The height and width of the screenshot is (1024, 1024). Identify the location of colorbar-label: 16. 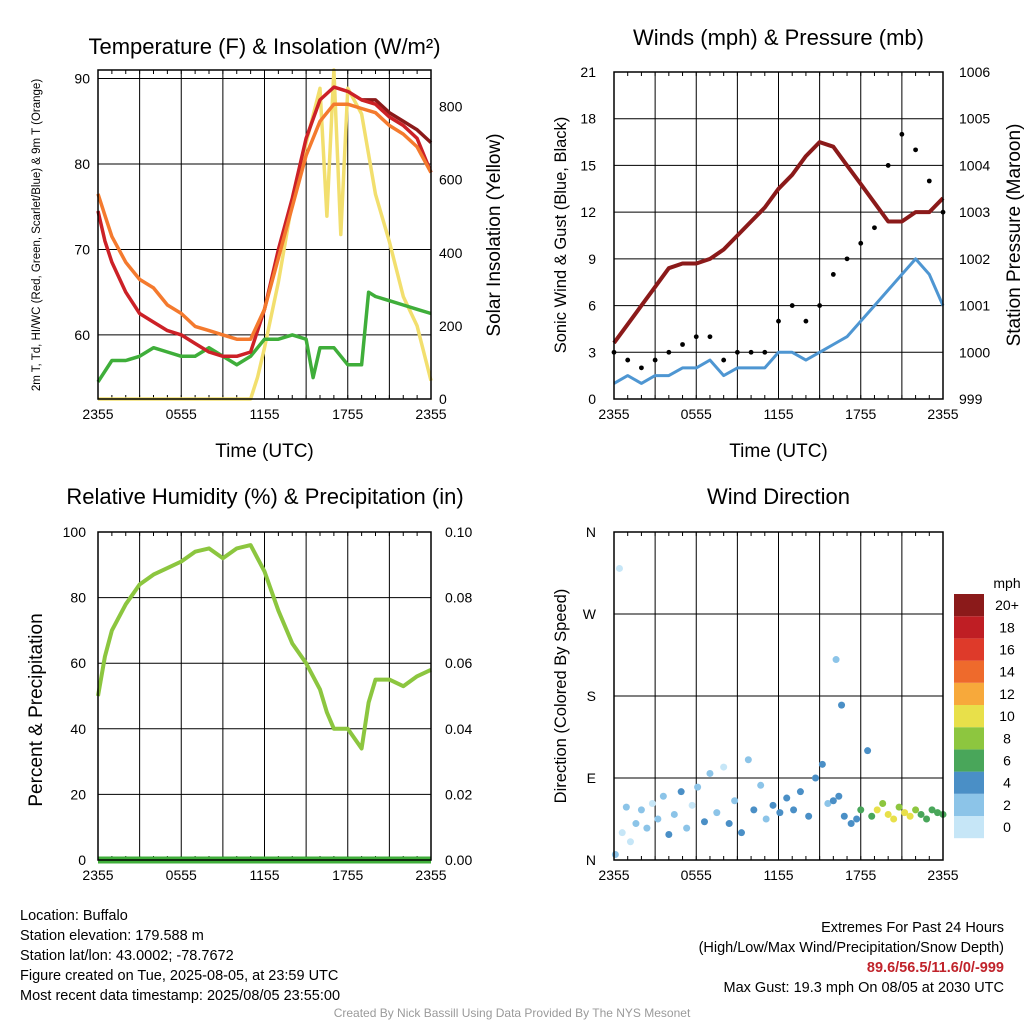
(1007, 650).